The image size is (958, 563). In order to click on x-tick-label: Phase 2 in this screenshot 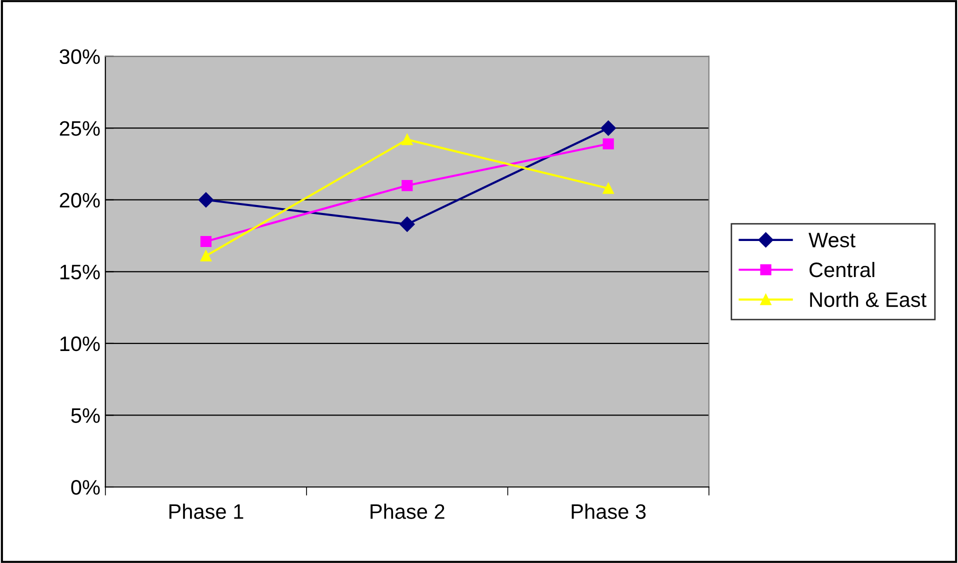, I will do `click(407, 511)`.